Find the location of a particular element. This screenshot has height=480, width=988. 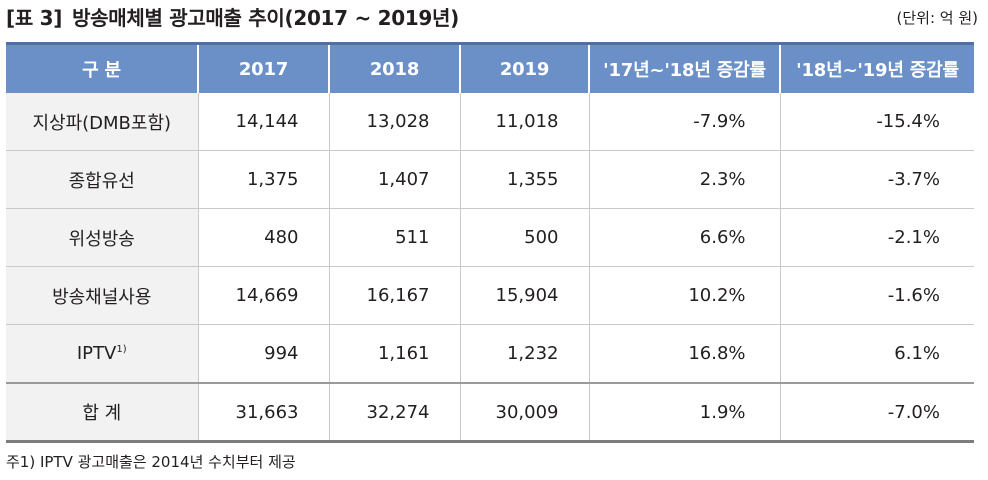

cell-2018: 16,167 is located at coordinates (394, 295).